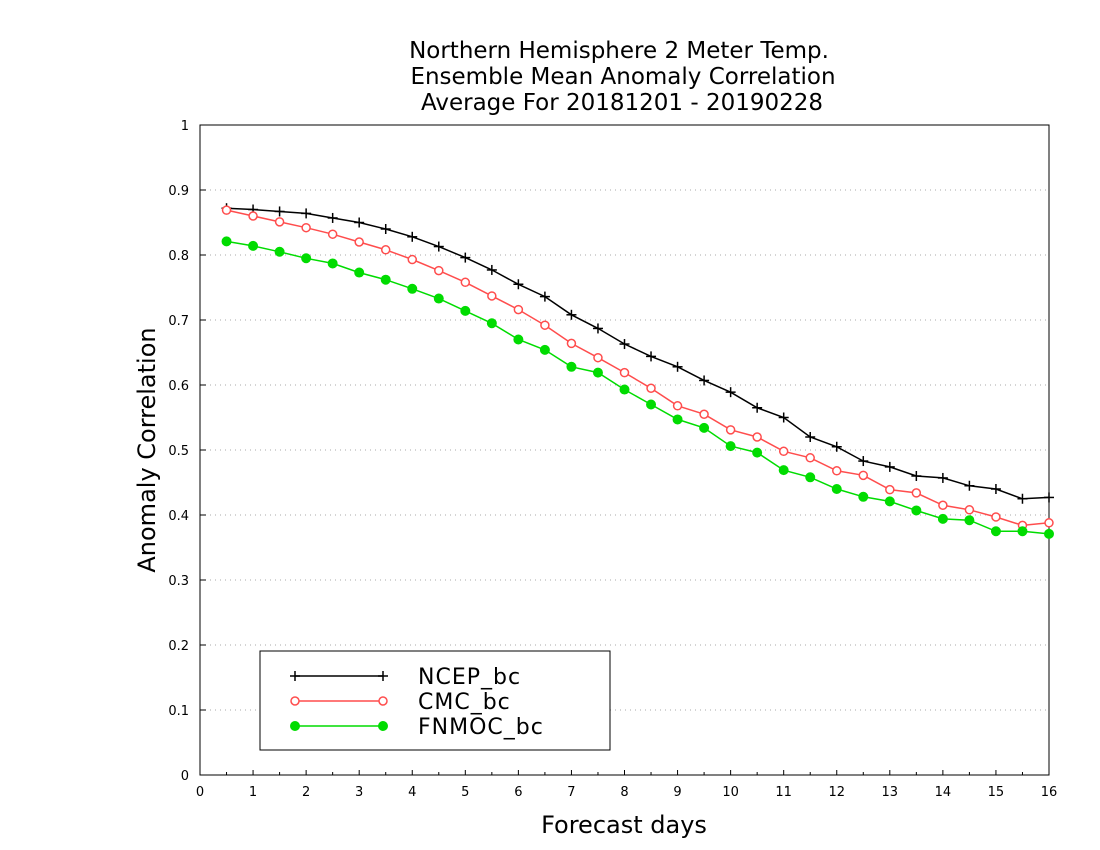 The image size is (1100, 850). Describe the element at coordinates (783, 792) in the screenshot. I see `x-tick-label-11: 11` at that location.